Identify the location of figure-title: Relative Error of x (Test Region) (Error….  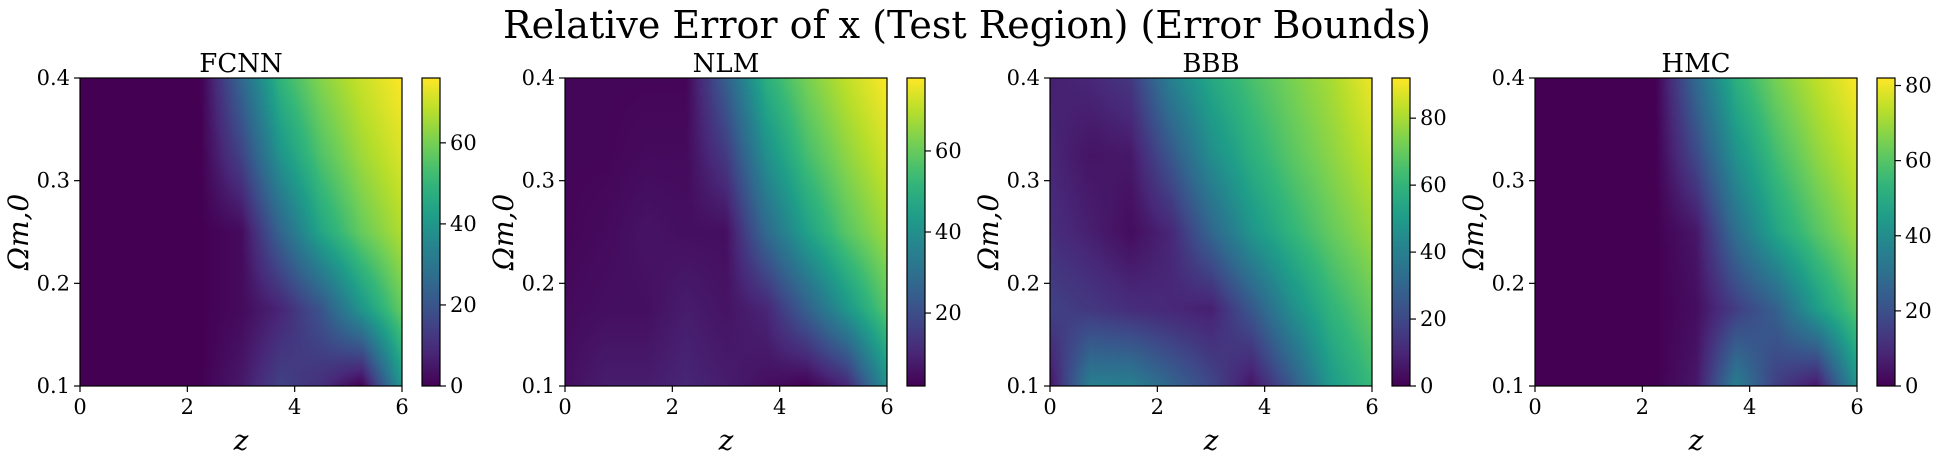
(967, 25).